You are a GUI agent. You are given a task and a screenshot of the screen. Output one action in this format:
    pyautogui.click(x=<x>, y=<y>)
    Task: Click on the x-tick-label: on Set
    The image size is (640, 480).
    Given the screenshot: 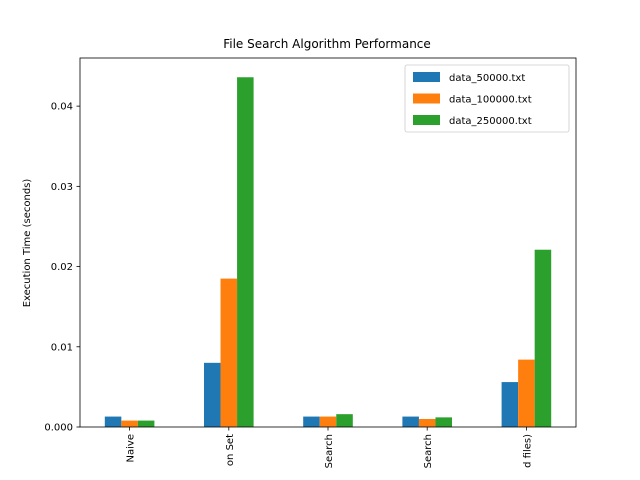 What is the action you would take?
    pyautogui.click(x=230, y=450)
    